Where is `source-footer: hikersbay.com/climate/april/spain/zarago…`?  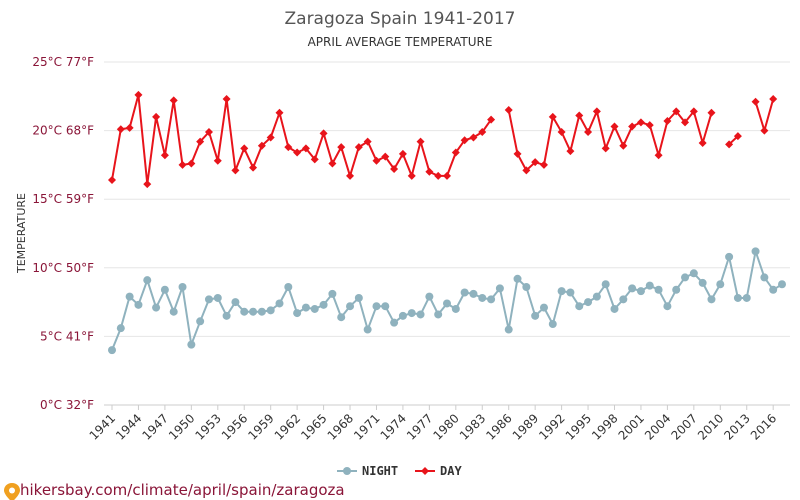
source-footer: hikersbay.com/climate/april/spain/zarago… is located at coordinates (174, 490).